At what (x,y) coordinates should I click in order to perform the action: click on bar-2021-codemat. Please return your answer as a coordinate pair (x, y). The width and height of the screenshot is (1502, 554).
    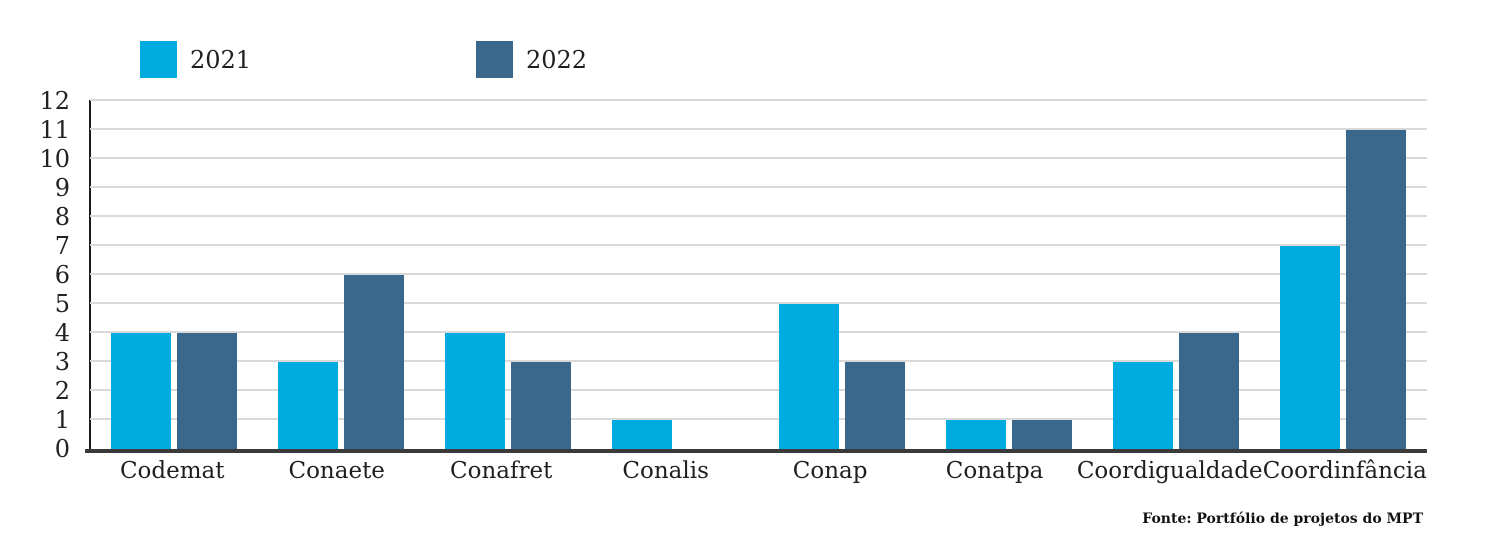
    Looking at the image, I should click on (140, 391).